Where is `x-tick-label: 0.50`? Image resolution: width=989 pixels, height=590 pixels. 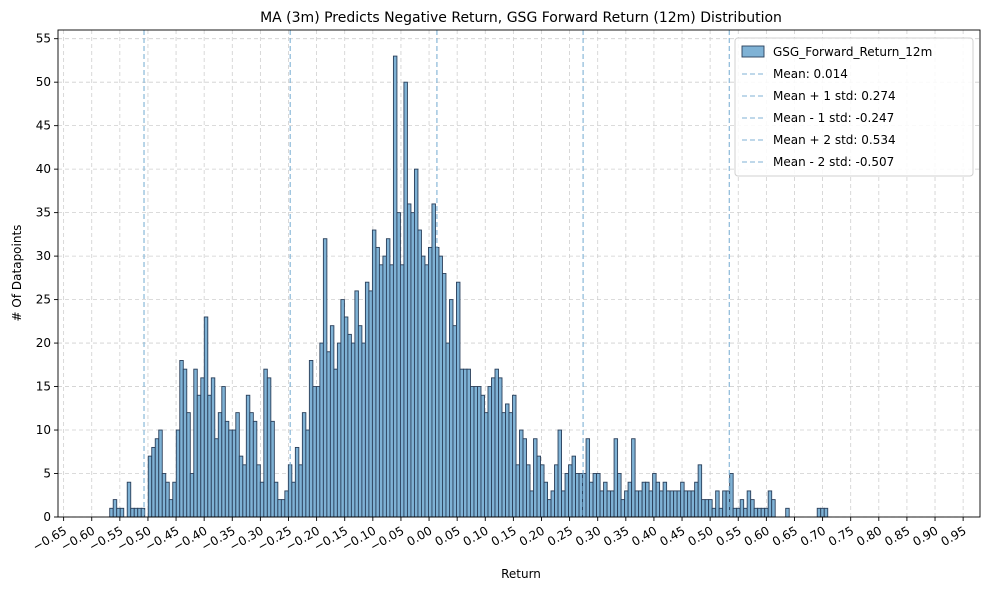 x-tick-label: 0.50 is located at coordinates (701, 535).